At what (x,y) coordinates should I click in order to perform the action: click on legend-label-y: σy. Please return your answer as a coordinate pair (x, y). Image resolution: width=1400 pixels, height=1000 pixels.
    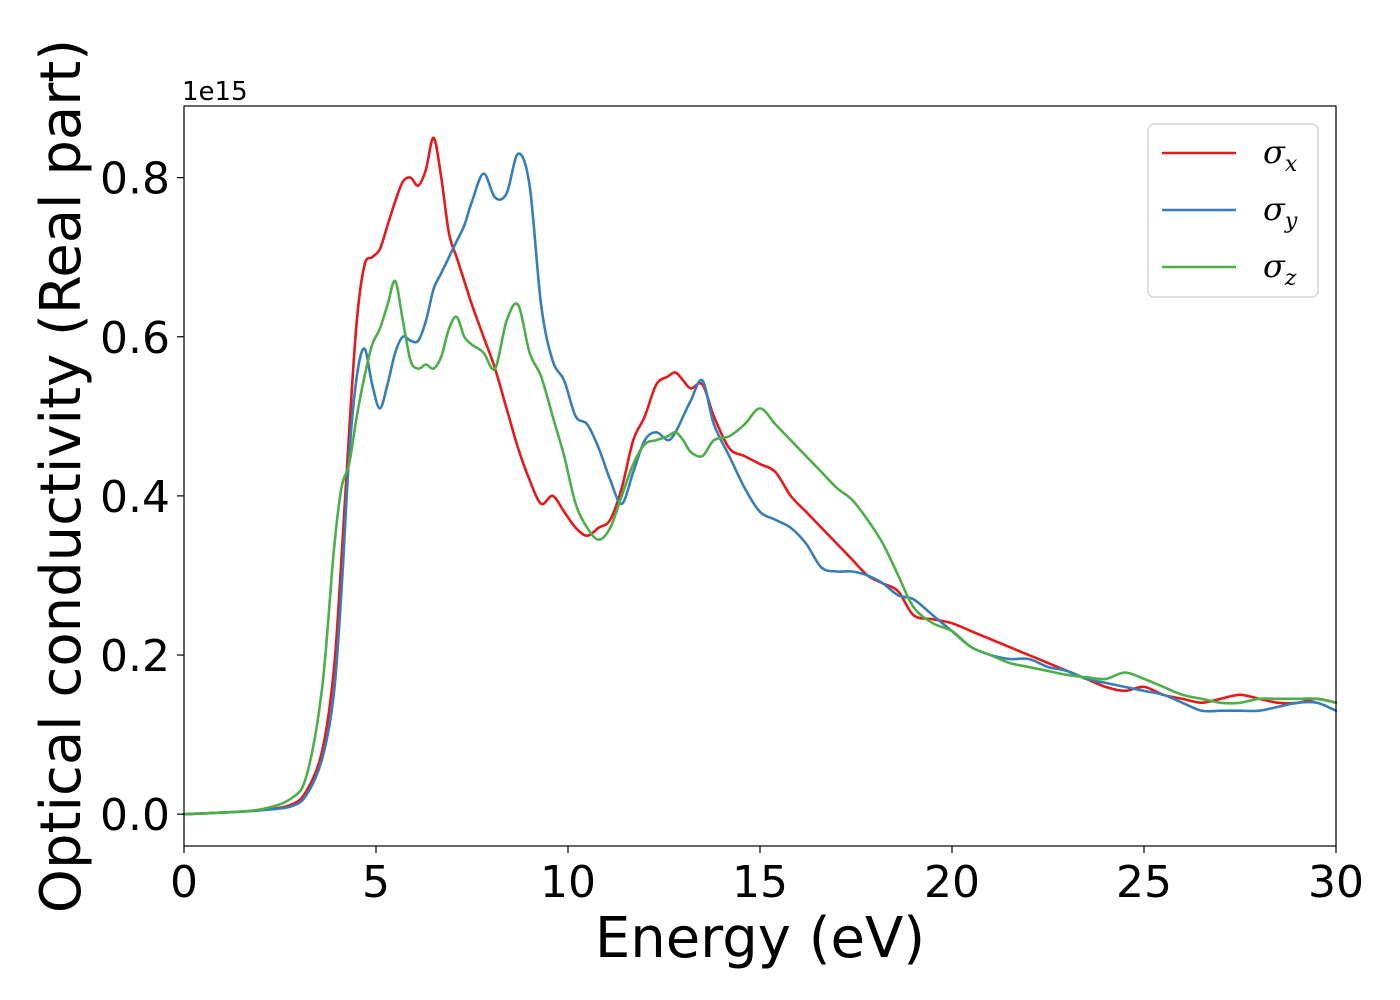
    Looking at the image, I should click on (1280, 212).